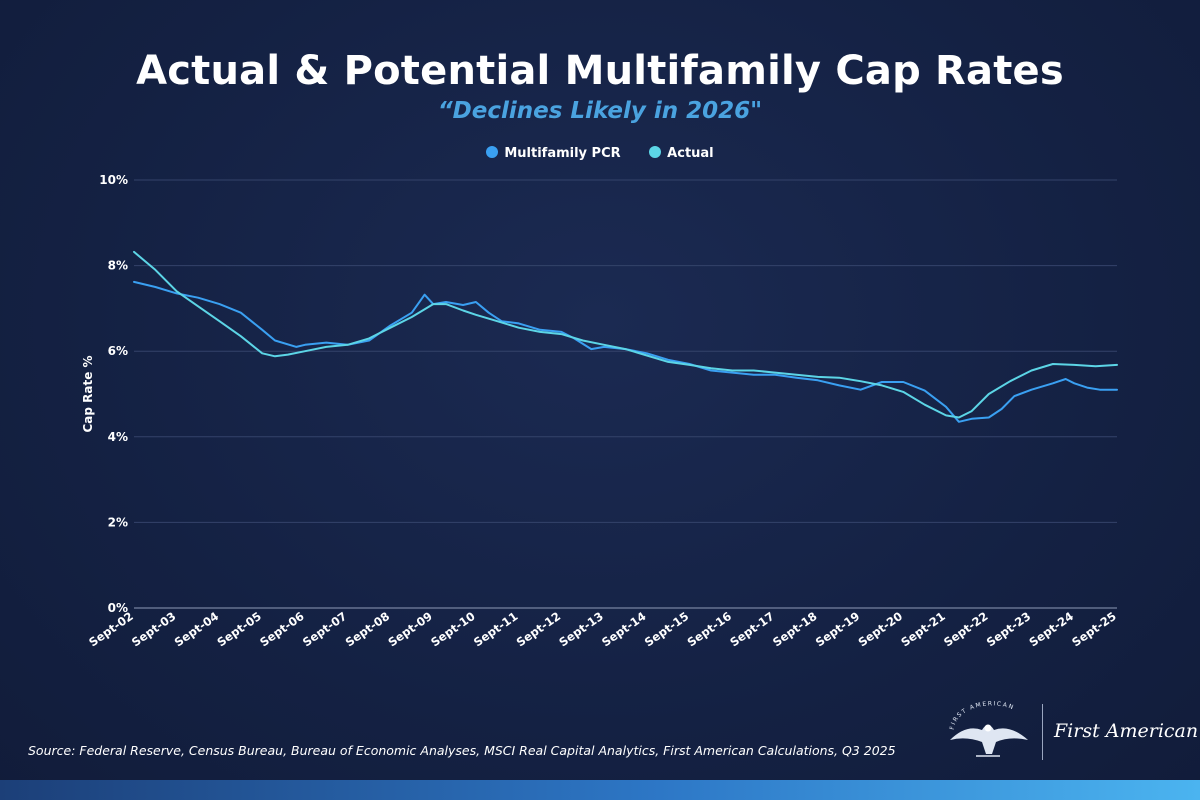 The image size is (1200, 800). Describe the element at coordinates (666, 629) in the screenshot. I see `x-tick-label: Sept-15` at that location.